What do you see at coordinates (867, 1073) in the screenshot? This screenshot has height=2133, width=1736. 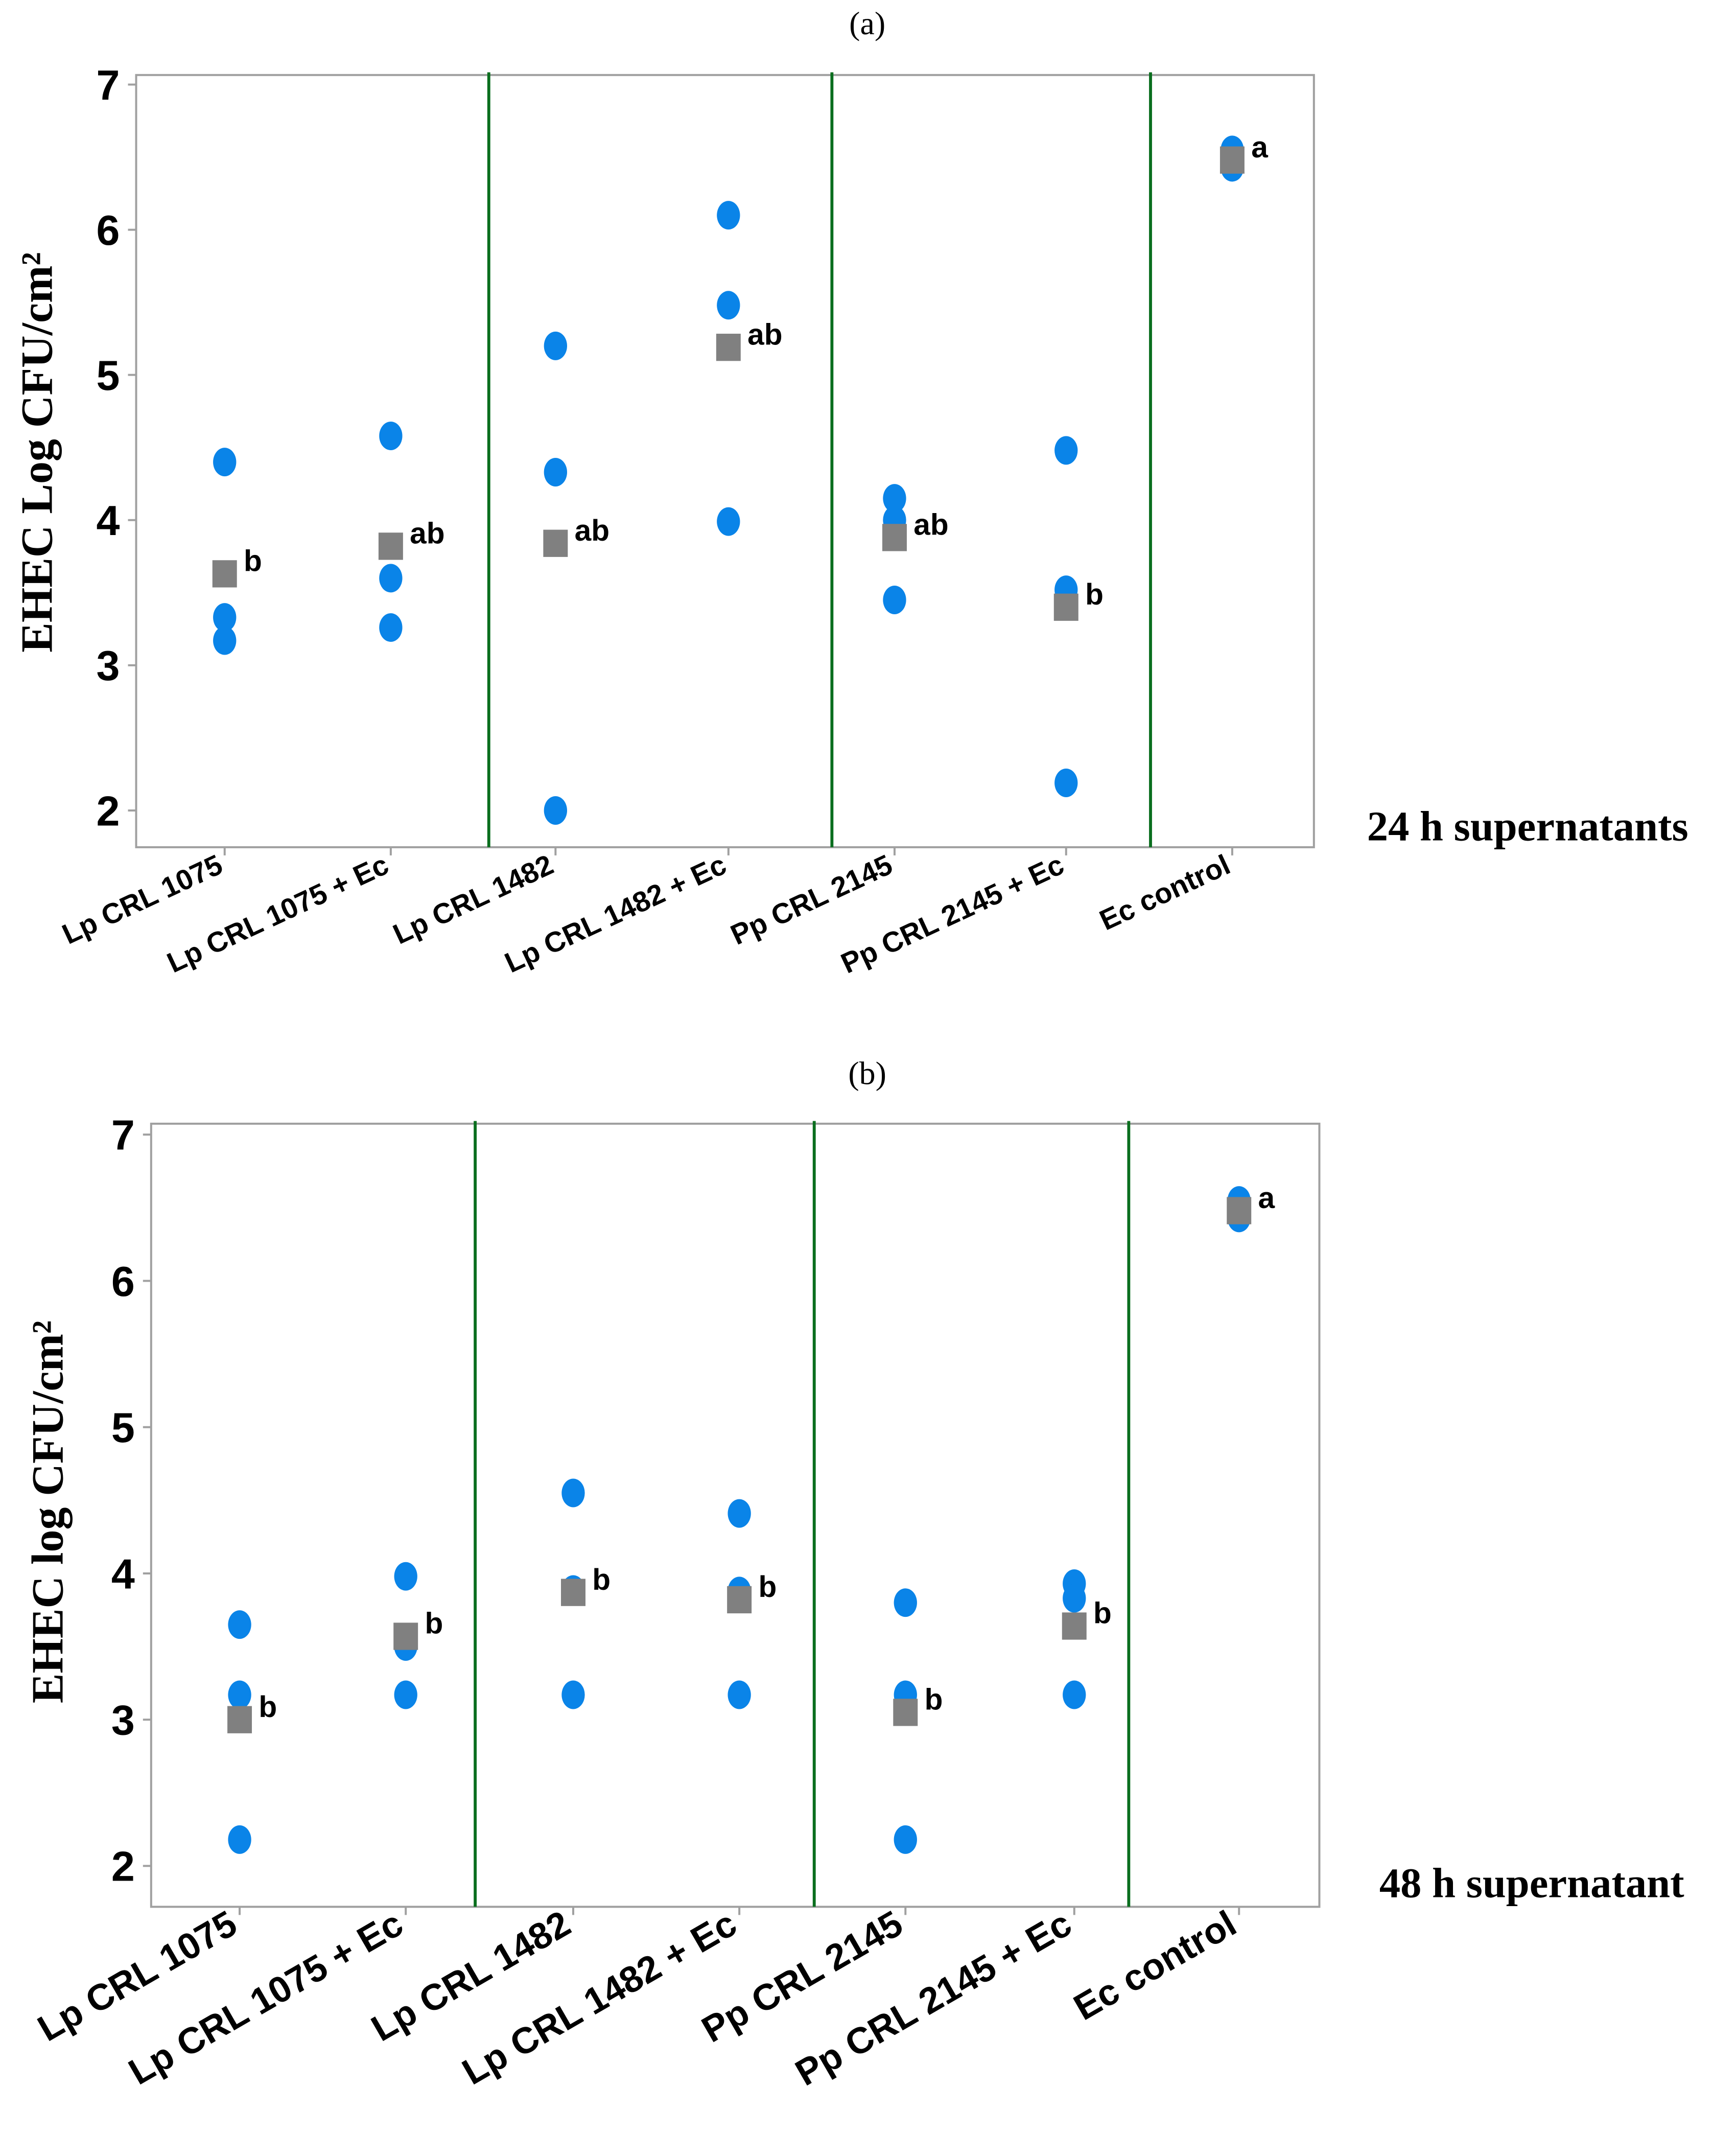 I see `panel-label: (b)` at bounding box center [867, 1073].